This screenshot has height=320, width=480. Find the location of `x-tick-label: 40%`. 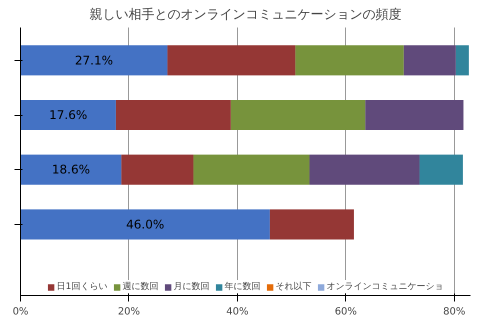

x-tick-label: 40% is located at coordinates (237, 312).